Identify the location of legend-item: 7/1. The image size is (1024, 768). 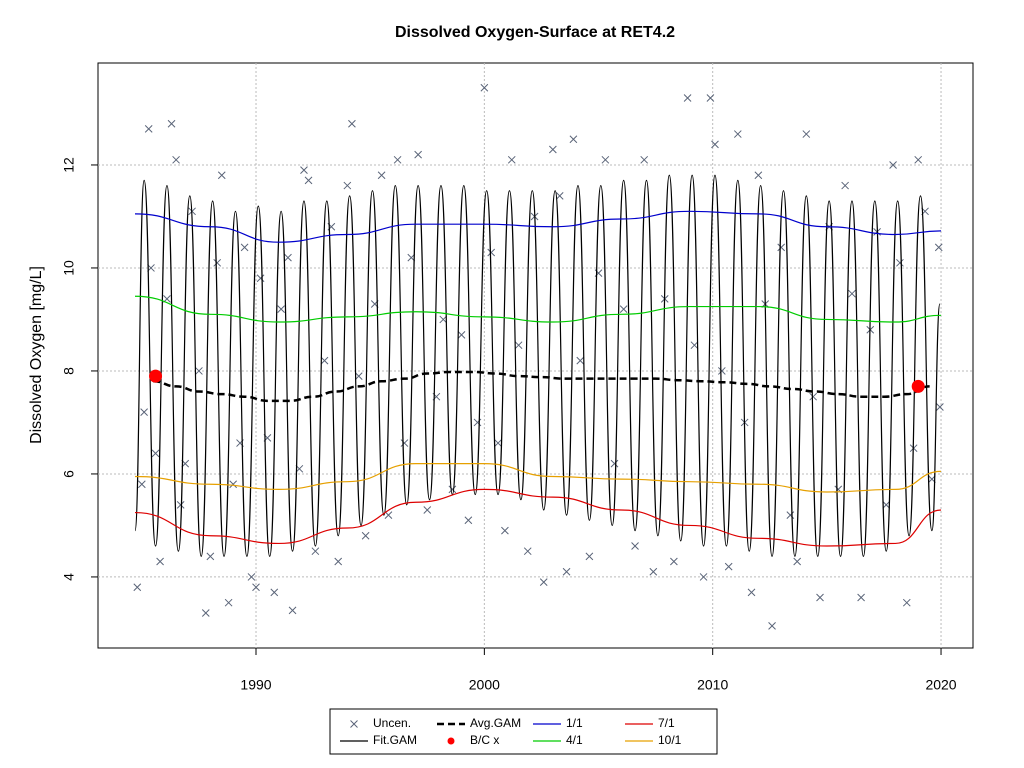
(650, 723).